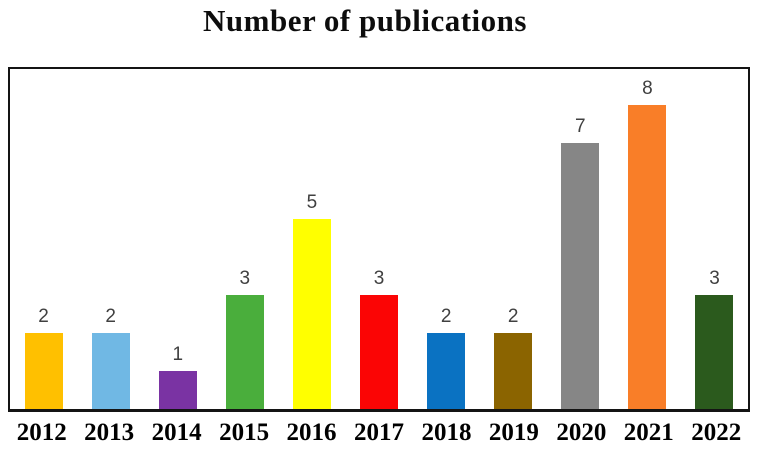  I want to click on x-tick-label-2018: 2018, so click(446, 432).